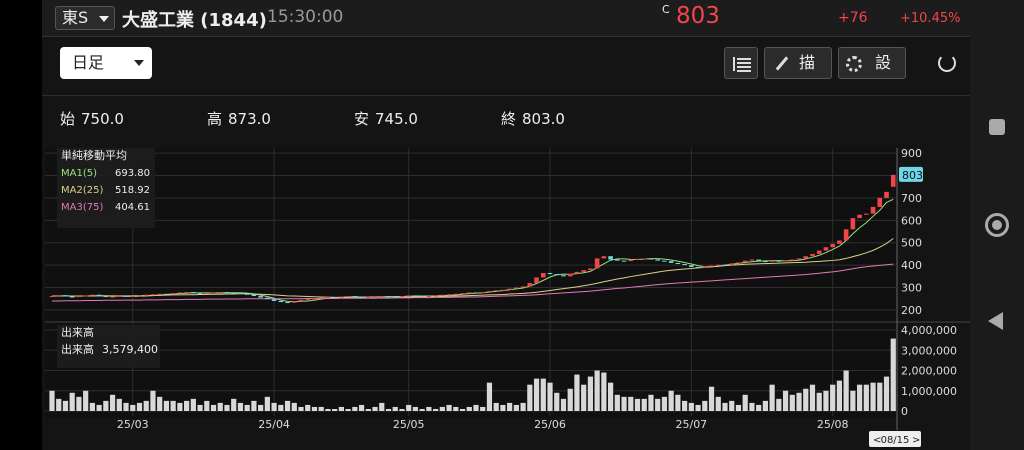  I want to click on refresh-button, so click(947, 63).